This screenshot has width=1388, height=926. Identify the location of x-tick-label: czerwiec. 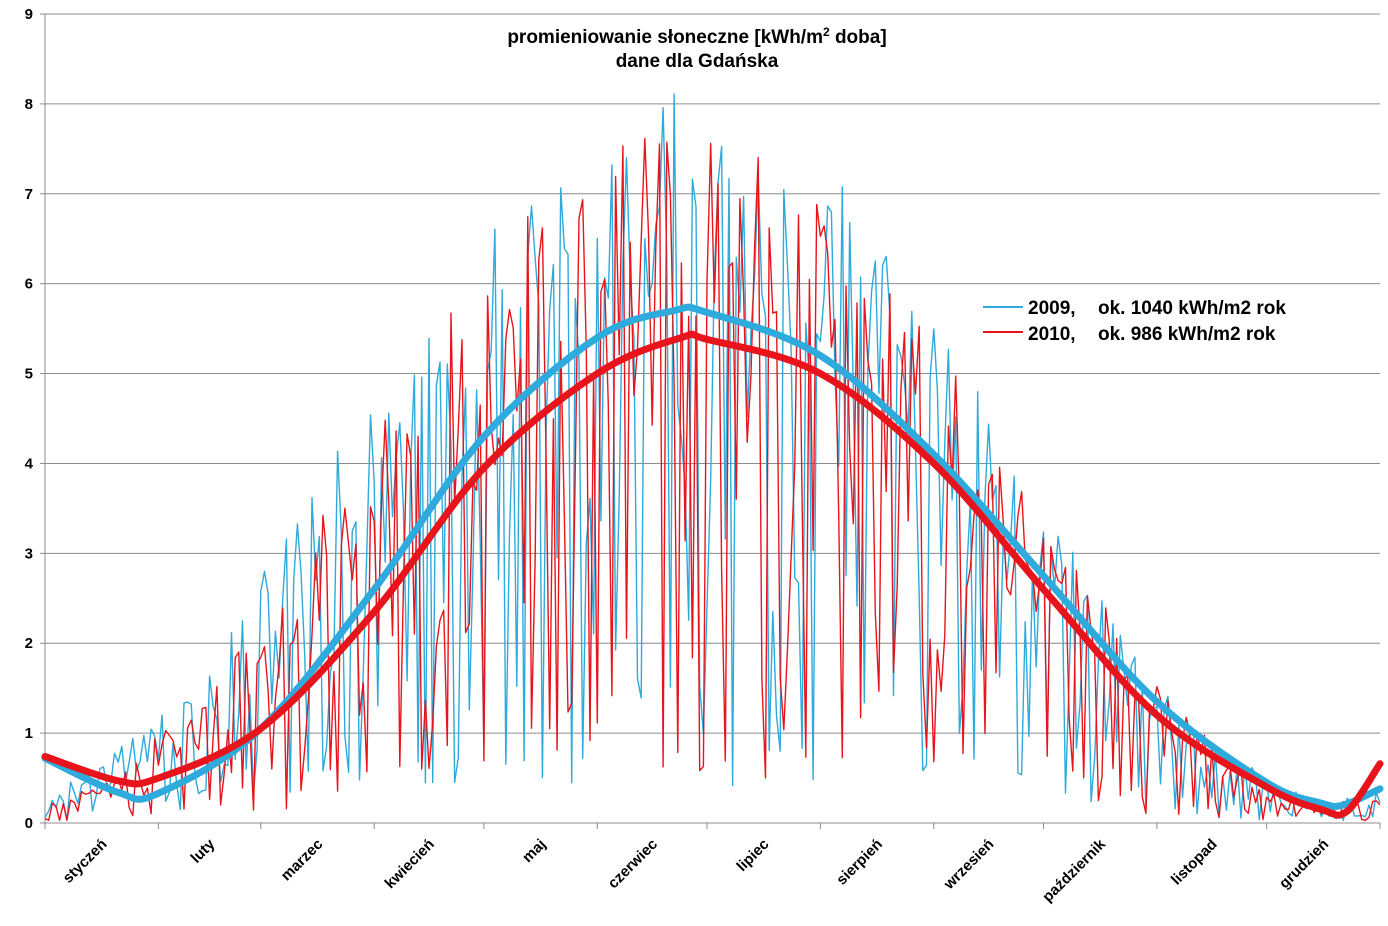
(633, 864).